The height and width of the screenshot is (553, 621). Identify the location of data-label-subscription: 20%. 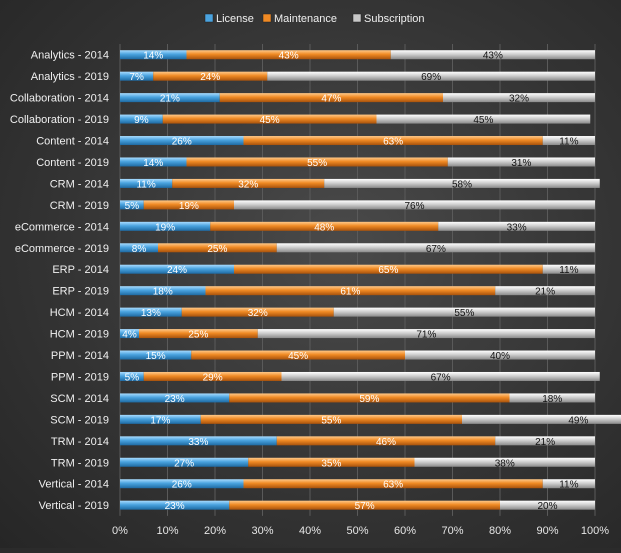
(547, 506).